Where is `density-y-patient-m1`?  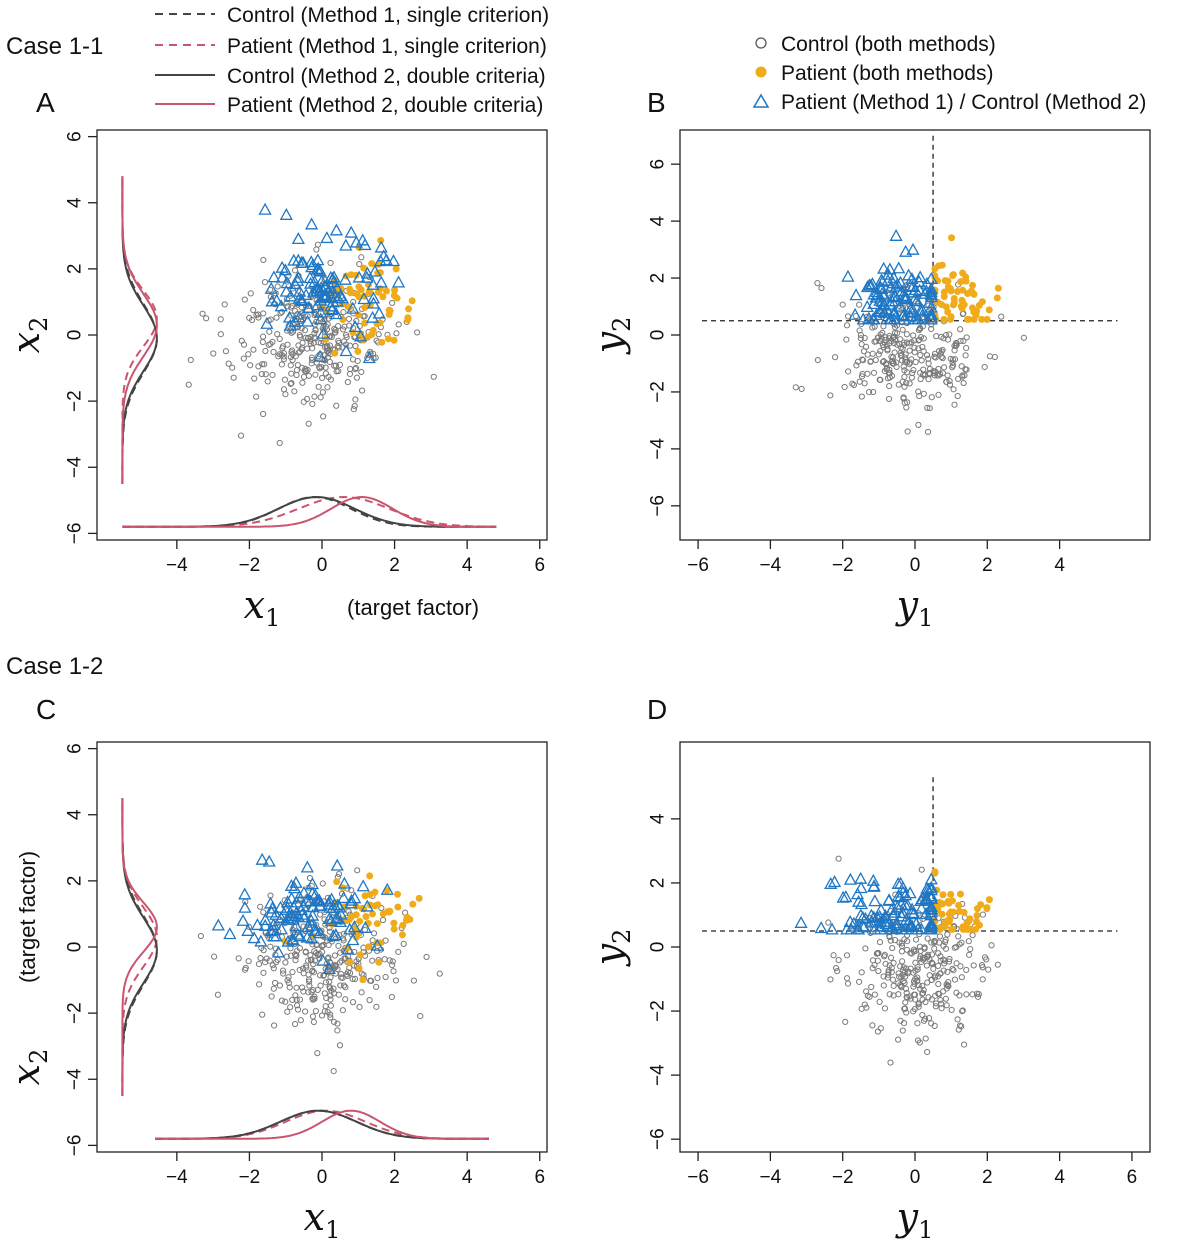
density-y-patient-m1 is located at coordinates (139, 947).